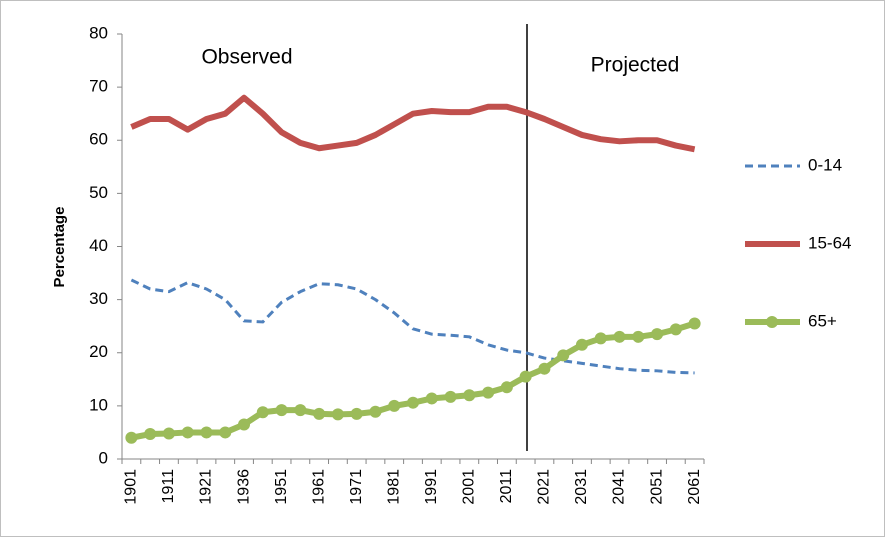  I want to click on x-tick-label: 2041, so click(619, 487).